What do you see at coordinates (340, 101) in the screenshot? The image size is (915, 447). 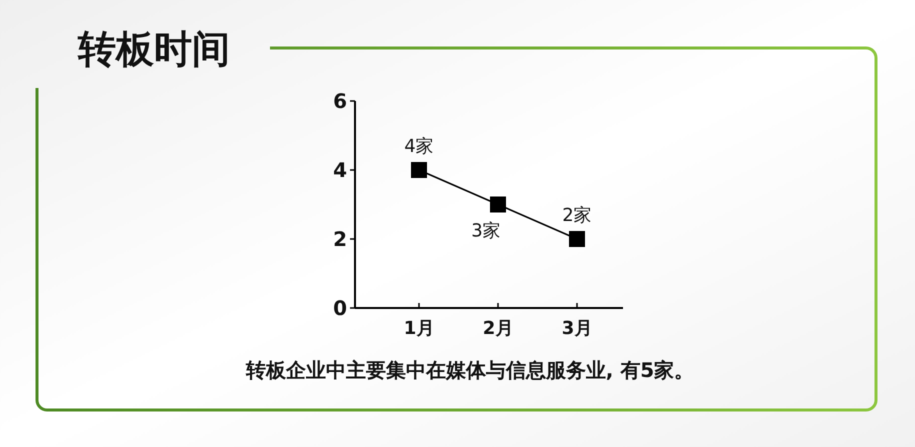 I see `y-tick-label: 6` at bounding box center [340, 101].